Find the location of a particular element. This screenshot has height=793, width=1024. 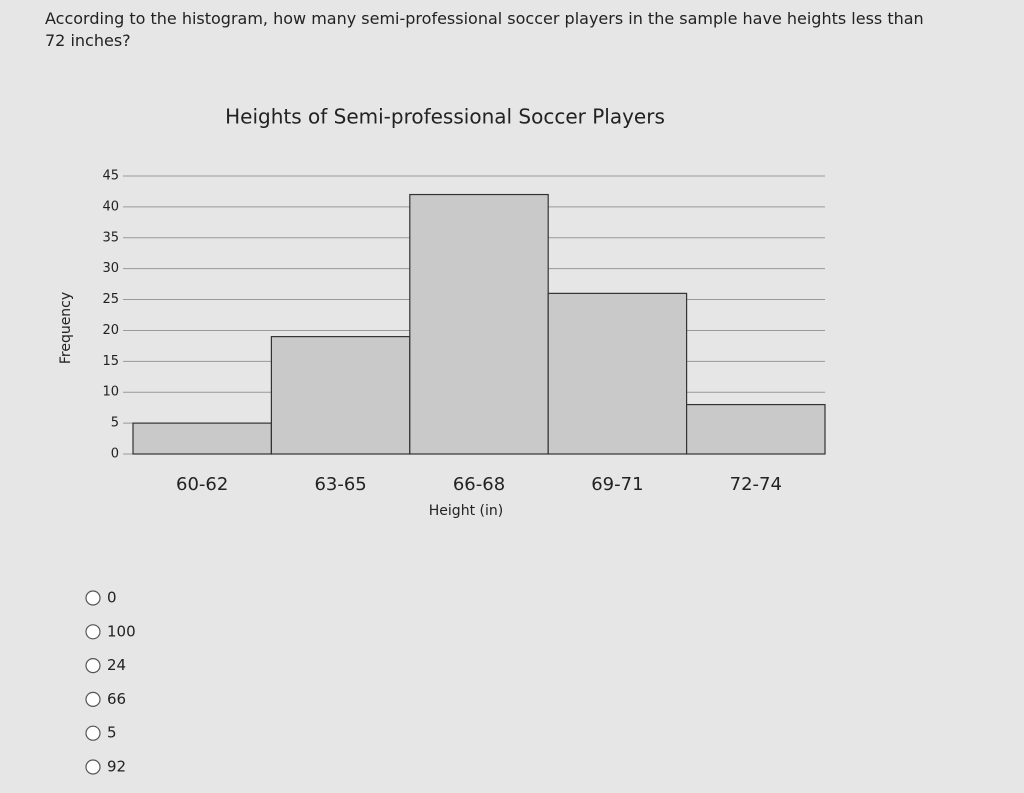

y-tick-label: 5 is located at coordinates (115, 423).